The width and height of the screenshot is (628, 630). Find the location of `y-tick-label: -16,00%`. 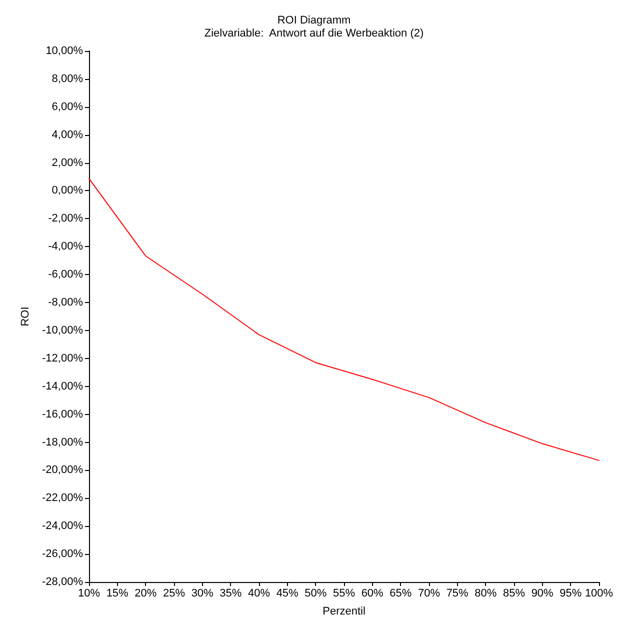

y-tick-label: -16,00% is located at coordinates (63, 414).